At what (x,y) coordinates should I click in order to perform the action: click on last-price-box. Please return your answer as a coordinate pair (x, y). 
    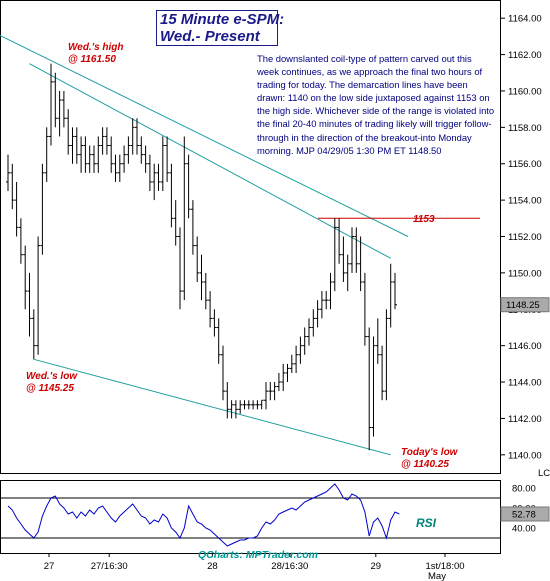
    Looking at the image, I should click on (525, 305).